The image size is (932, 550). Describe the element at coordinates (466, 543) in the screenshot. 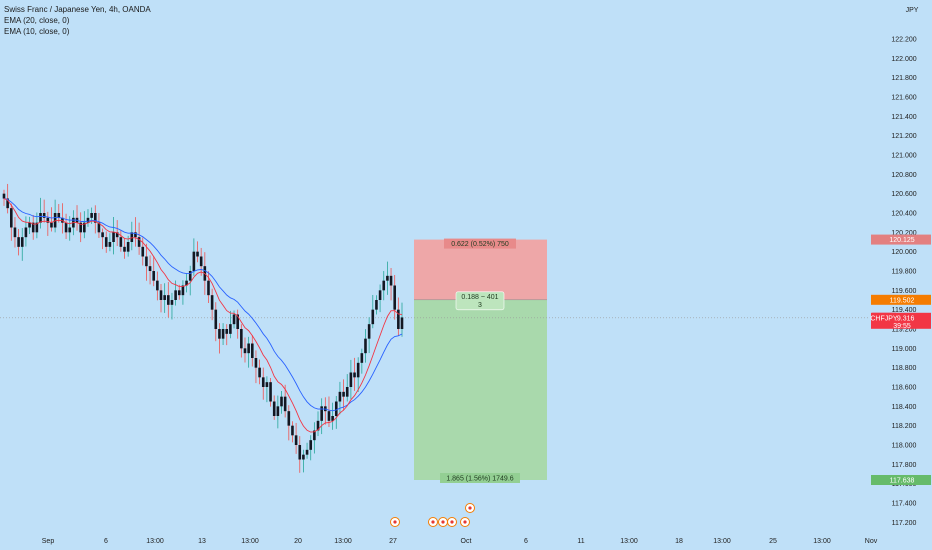

I see `time-axis` at that location.